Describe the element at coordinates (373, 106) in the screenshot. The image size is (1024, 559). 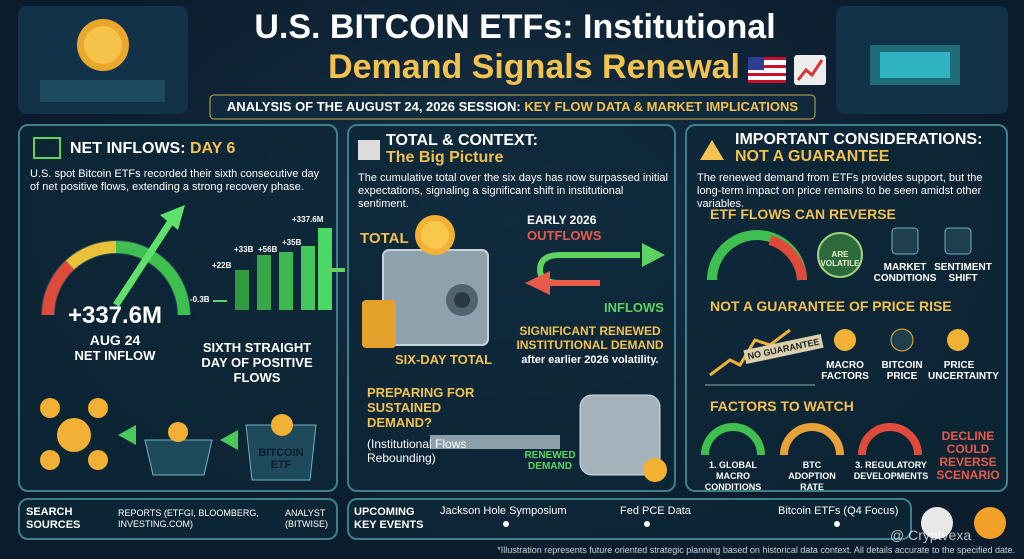
I see `subtitle-prefix: ANALYSIS OF THE AUGUST 24, 2026 SESSION:` at that location.